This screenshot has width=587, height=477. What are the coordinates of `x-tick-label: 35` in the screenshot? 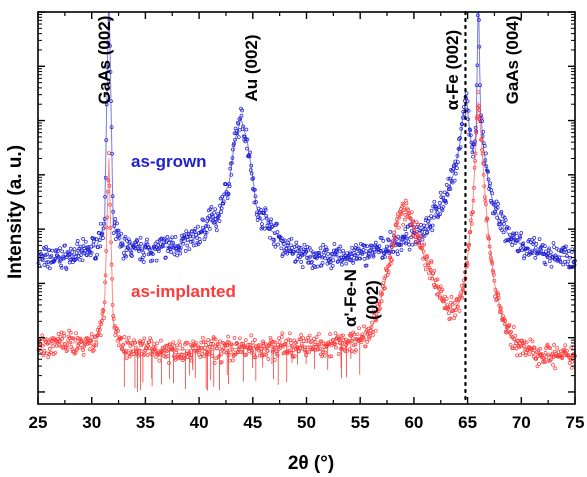 It's located at (145, 422).